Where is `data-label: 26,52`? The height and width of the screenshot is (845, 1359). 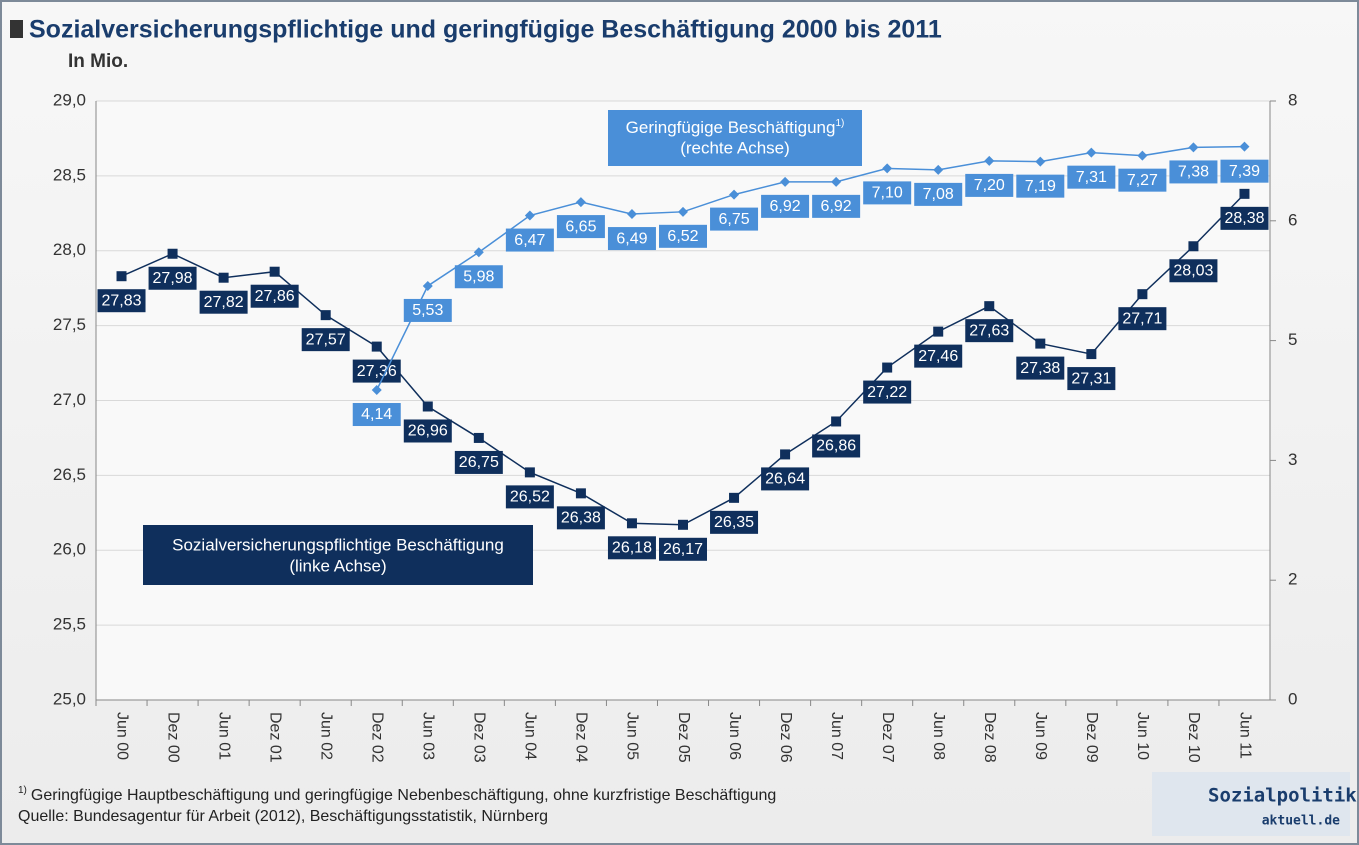 data-label: 26,52 is located at coordinates (530, 497).